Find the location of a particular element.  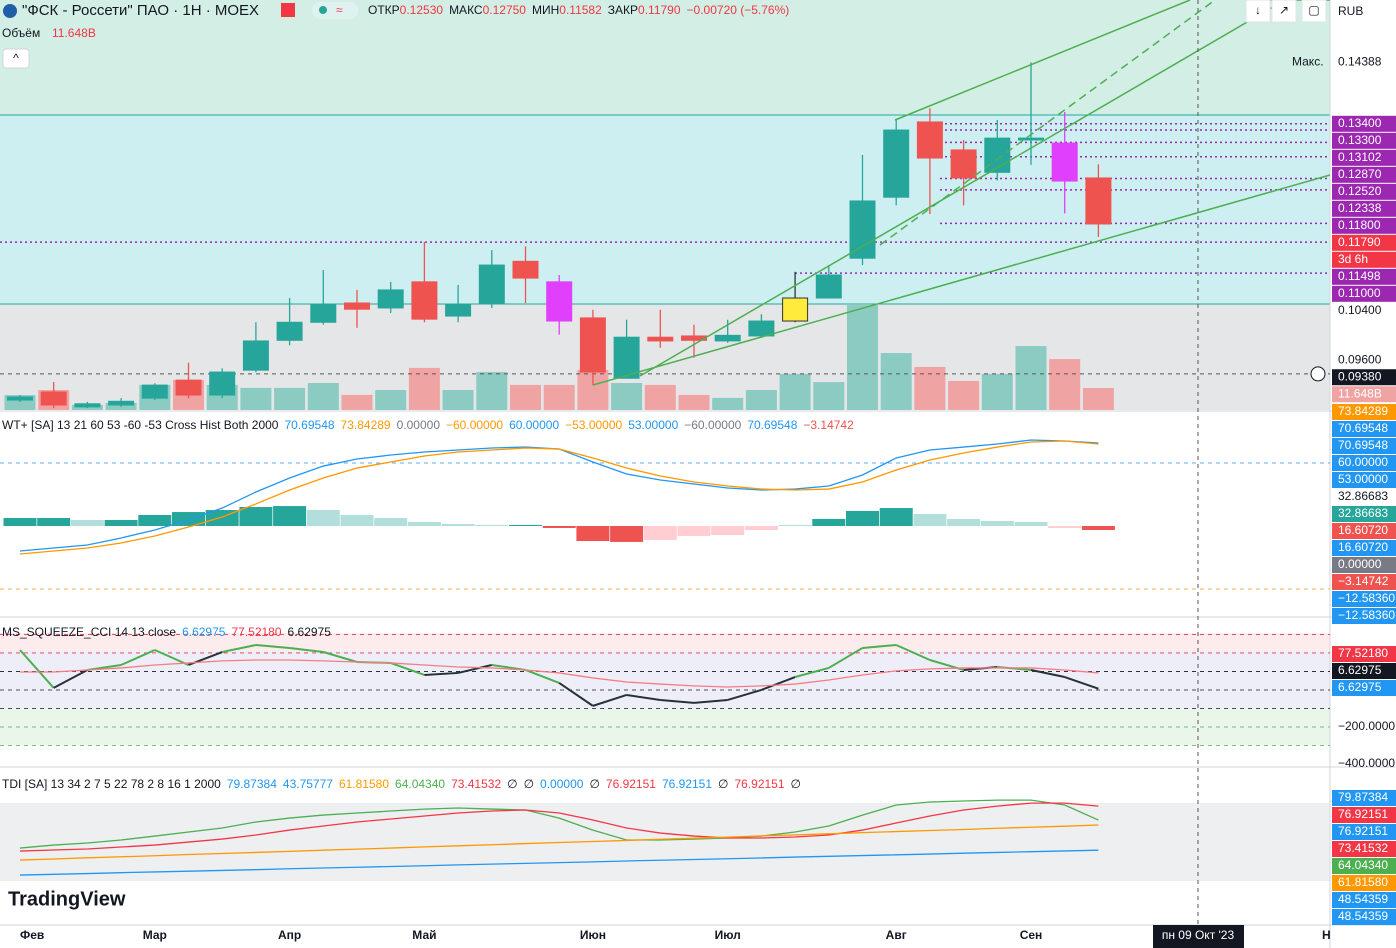

ohlc-value: 0.11790 is located at coordinates (659, 10).